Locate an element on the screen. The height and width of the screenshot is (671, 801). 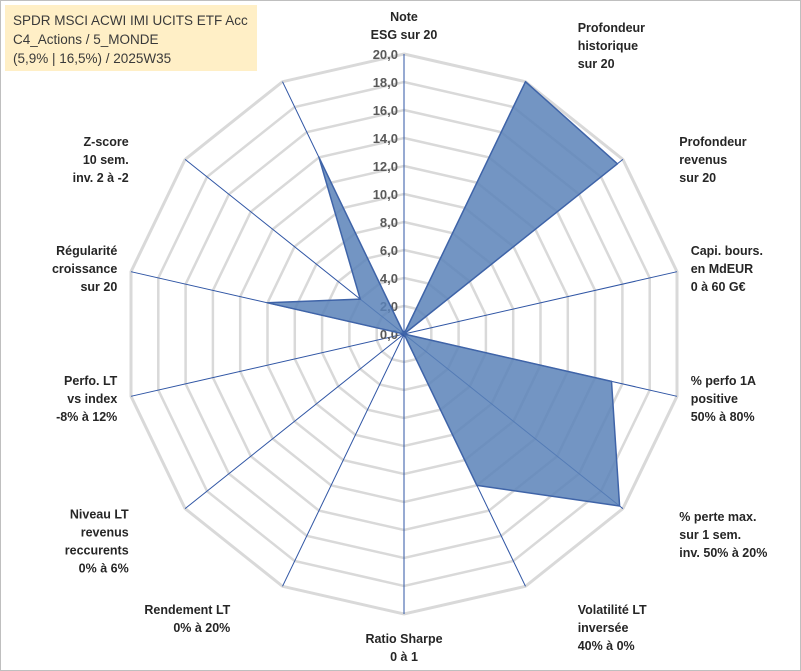
axis-label: Volatilité LT inversée 40% à 0% is located at coordinates (612, 628).